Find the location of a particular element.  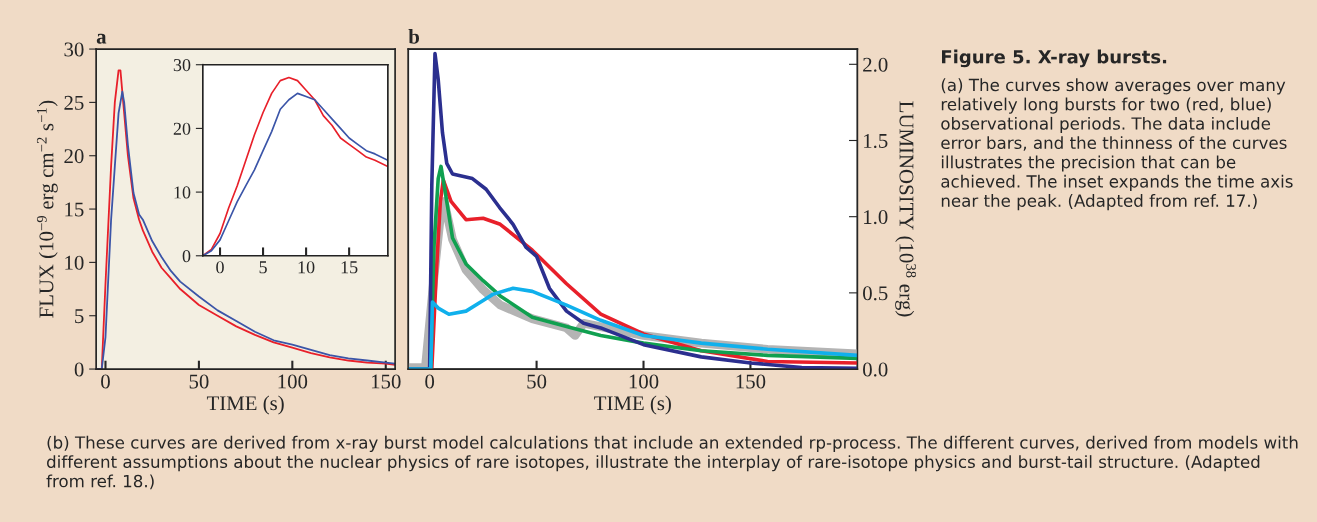

text: (a) The curves show averages over many relatively long bursts for two (red, blue) observational periods. The data include error bars, and the thinness of the curves illustrates the precision that can be achieved. The inset expands the time axis near the peak. (Adapted from ref. 17.) is located at coordinates (1117, 144).